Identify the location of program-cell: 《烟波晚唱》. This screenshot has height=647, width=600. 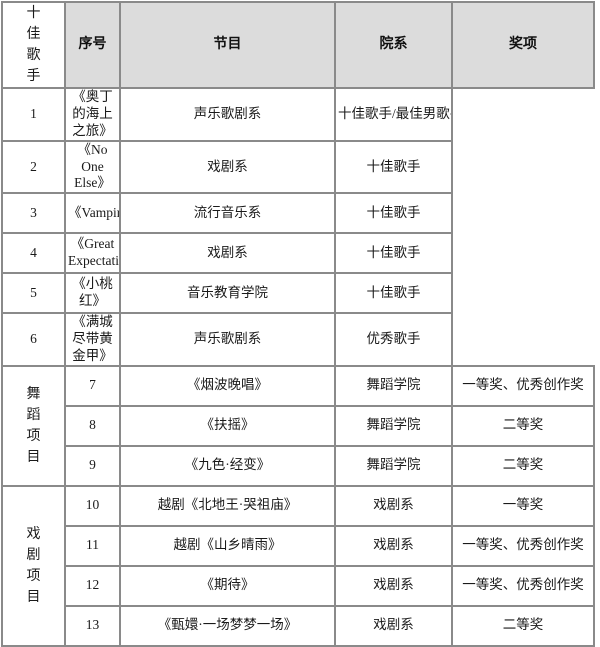
(227, 385).